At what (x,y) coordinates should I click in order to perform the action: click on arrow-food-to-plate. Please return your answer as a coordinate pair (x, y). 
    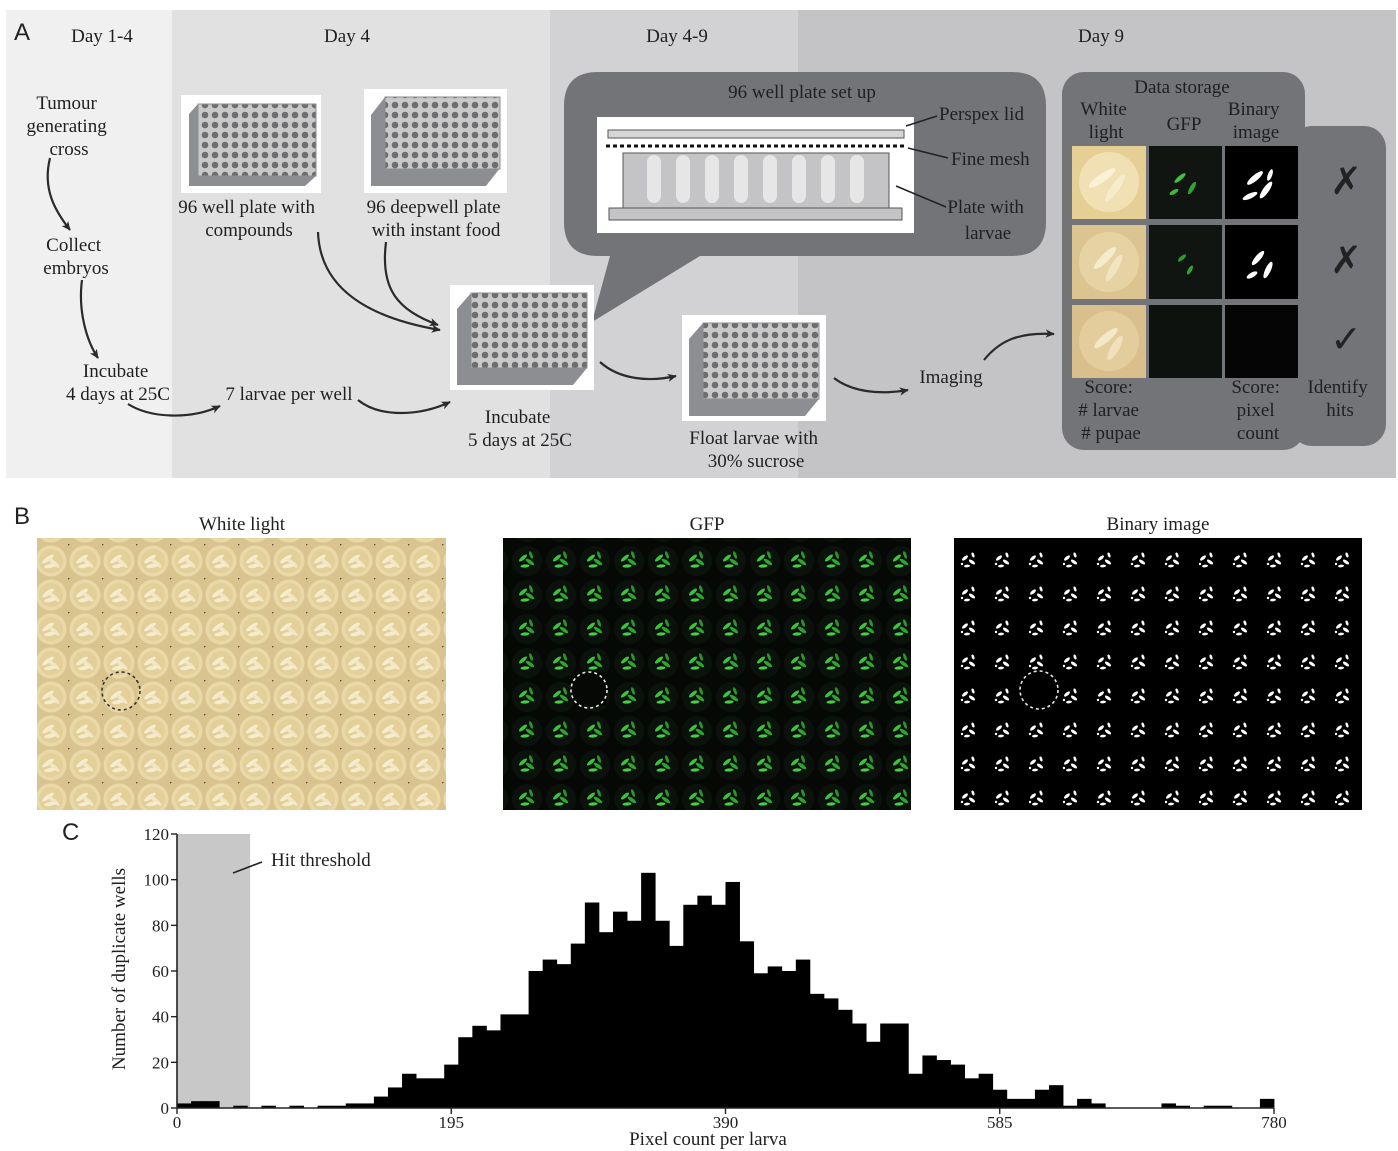
    Looking at the image, I should click on (411, 284).